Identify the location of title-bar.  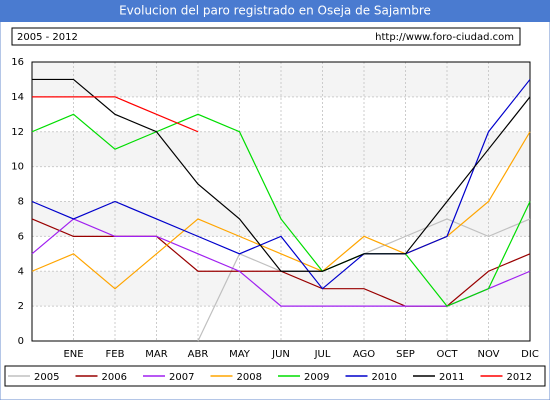
(275, 11).